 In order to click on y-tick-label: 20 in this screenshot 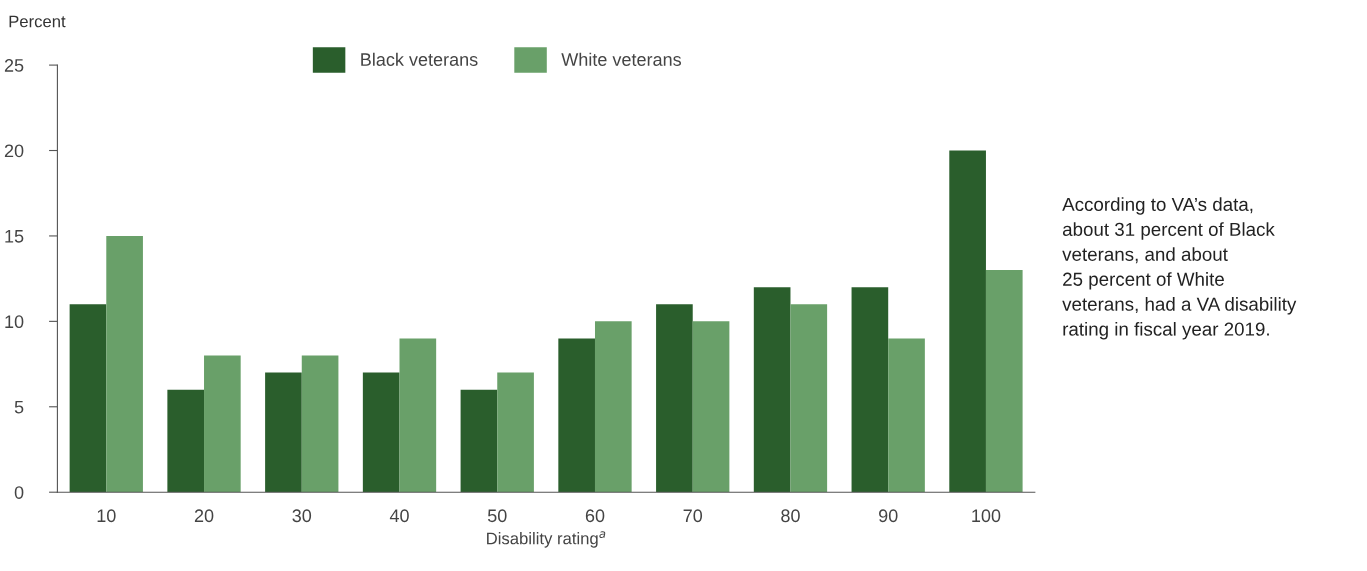, I will do `click(14, 151)`.